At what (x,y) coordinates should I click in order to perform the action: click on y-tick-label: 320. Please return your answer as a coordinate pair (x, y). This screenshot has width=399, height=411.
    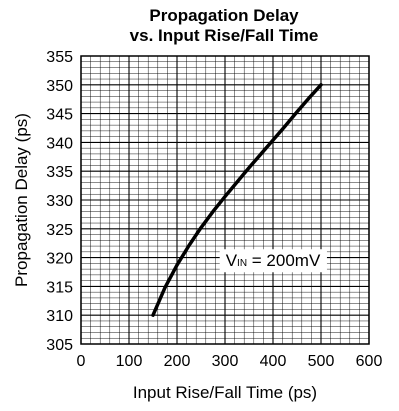
    Looking at the image, I should click on (59, 259).